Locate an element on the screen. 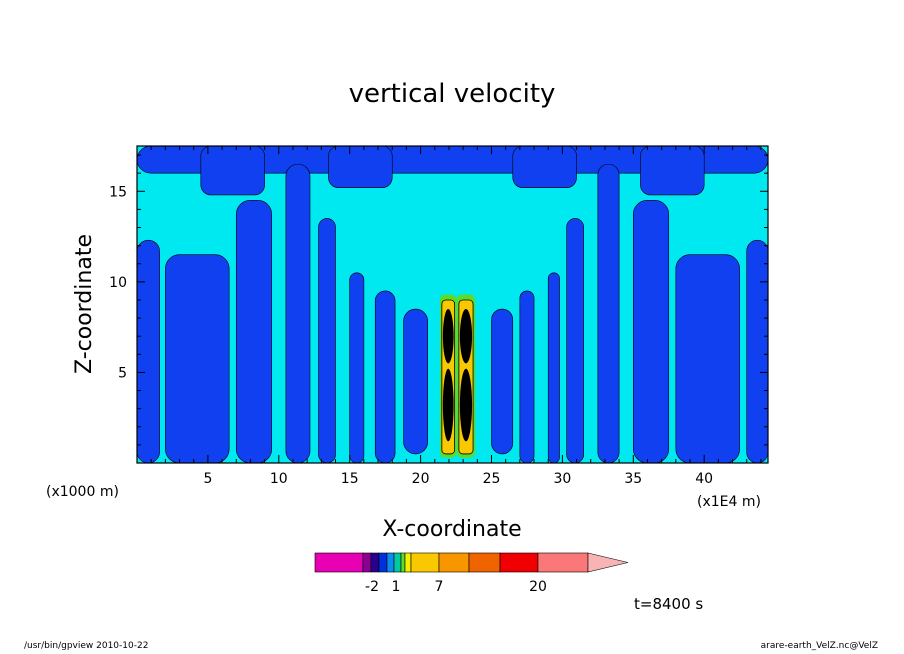 Image resolution: width=904 pixels, height=654 pixels. colorbar-label: 20 is located at coordinates (538, 587).